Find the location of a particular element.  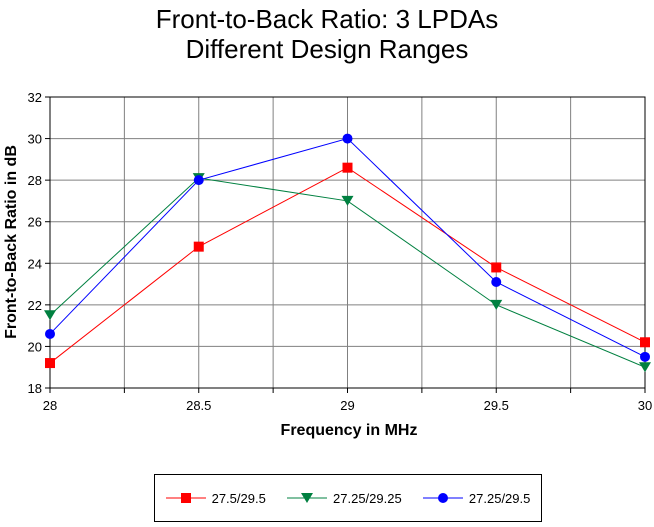

y-tick-label: 24 is located at coordinates (35, 263).